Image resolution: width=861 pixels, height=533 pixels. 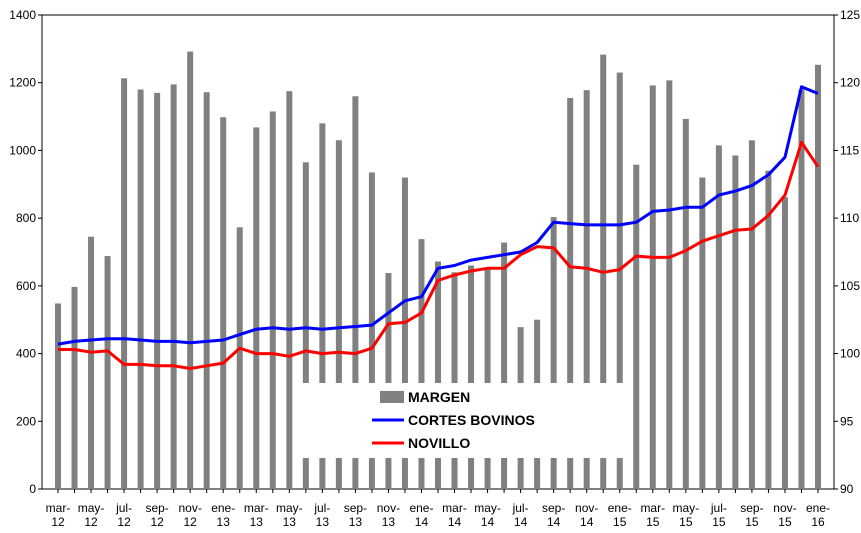 I want to click on x-tick-label: ene-15, so click(x=620, y=515).